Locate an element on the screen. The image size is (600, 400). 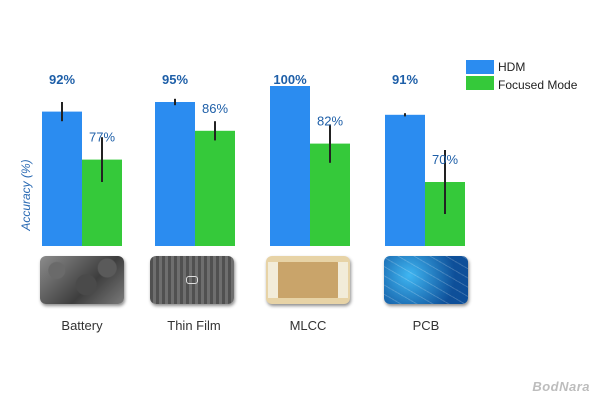
legend-swatch-focused-mode is located at coordinates (480, 83).